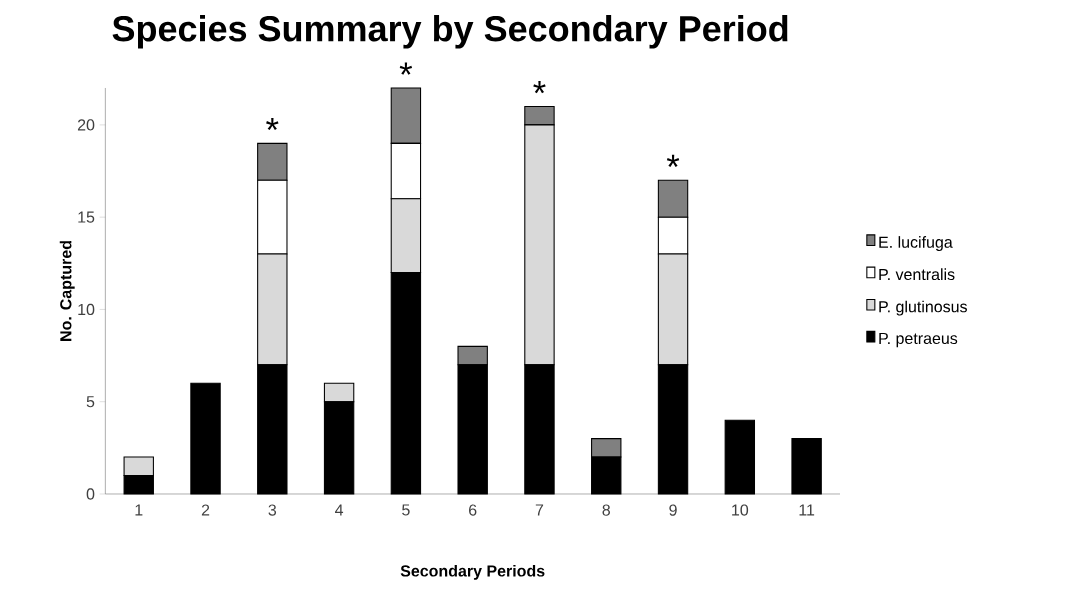 The width and height of the screenshot is (1066, 606). I want to click on legend-label: P. ventralis, so click(917, 274).